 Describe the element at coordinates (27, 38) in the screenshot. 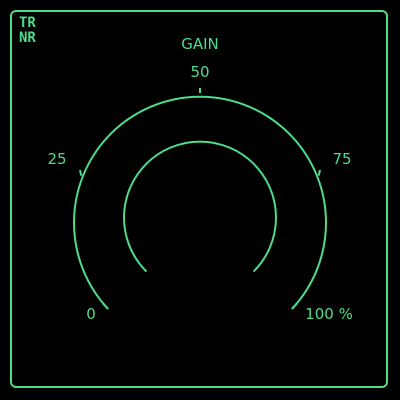

I see `logo-line-2: NR` at that location.